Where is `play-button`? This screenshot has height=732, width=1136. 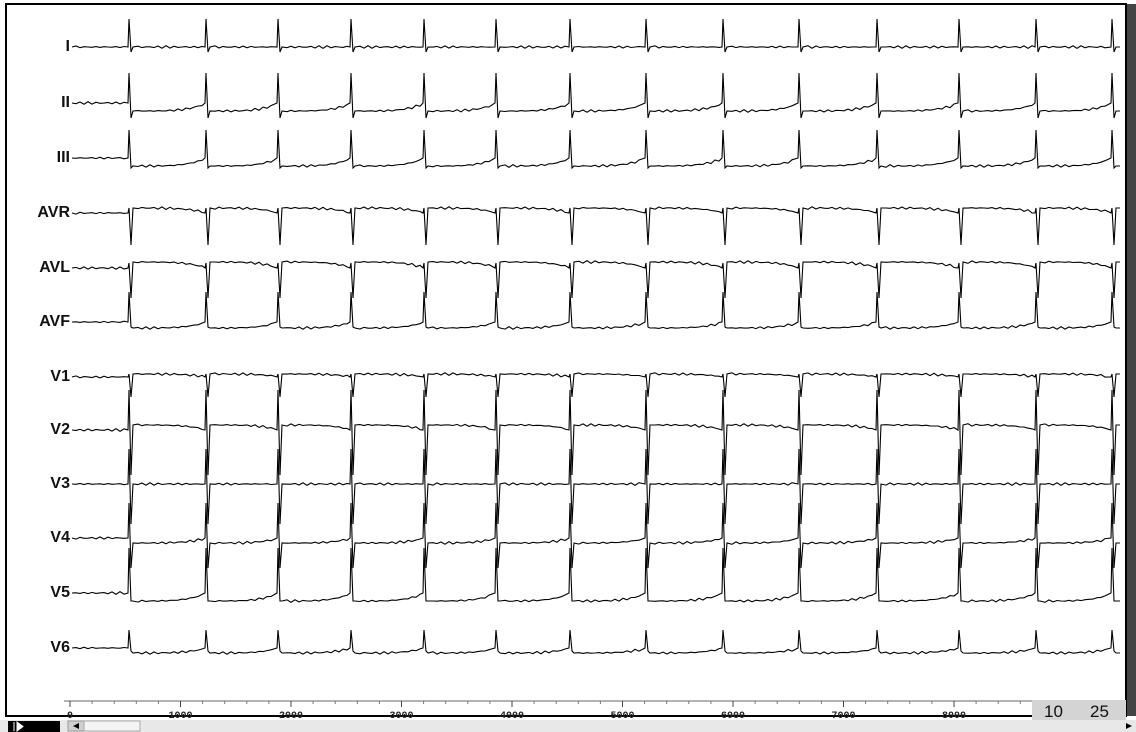 play-button is located at coordinates (34, 726).